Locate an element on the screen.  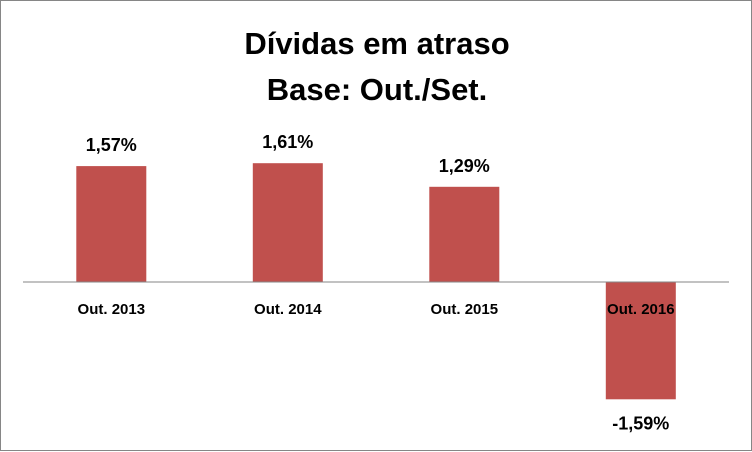
data-label-1: 1,61% is located at coordinates (287, 142).